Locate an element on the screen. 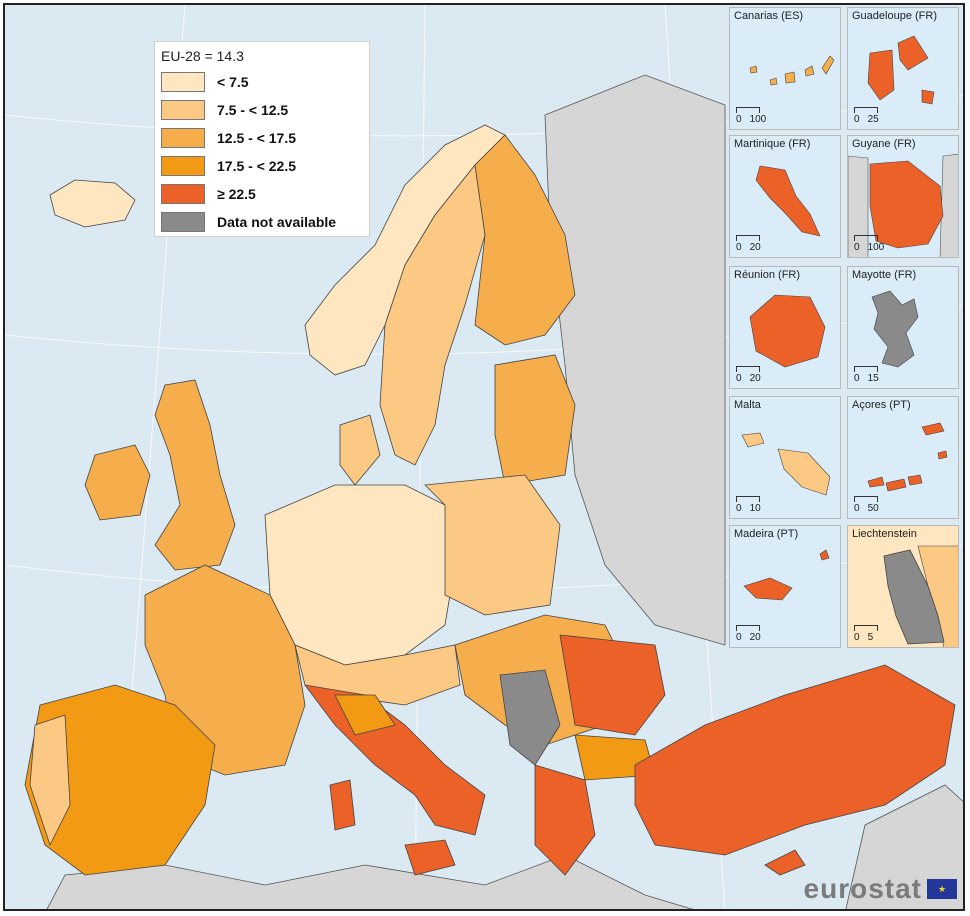 The width and height of the screenshot is (970, 916). region-denmark is located at coordinates (360, 450).